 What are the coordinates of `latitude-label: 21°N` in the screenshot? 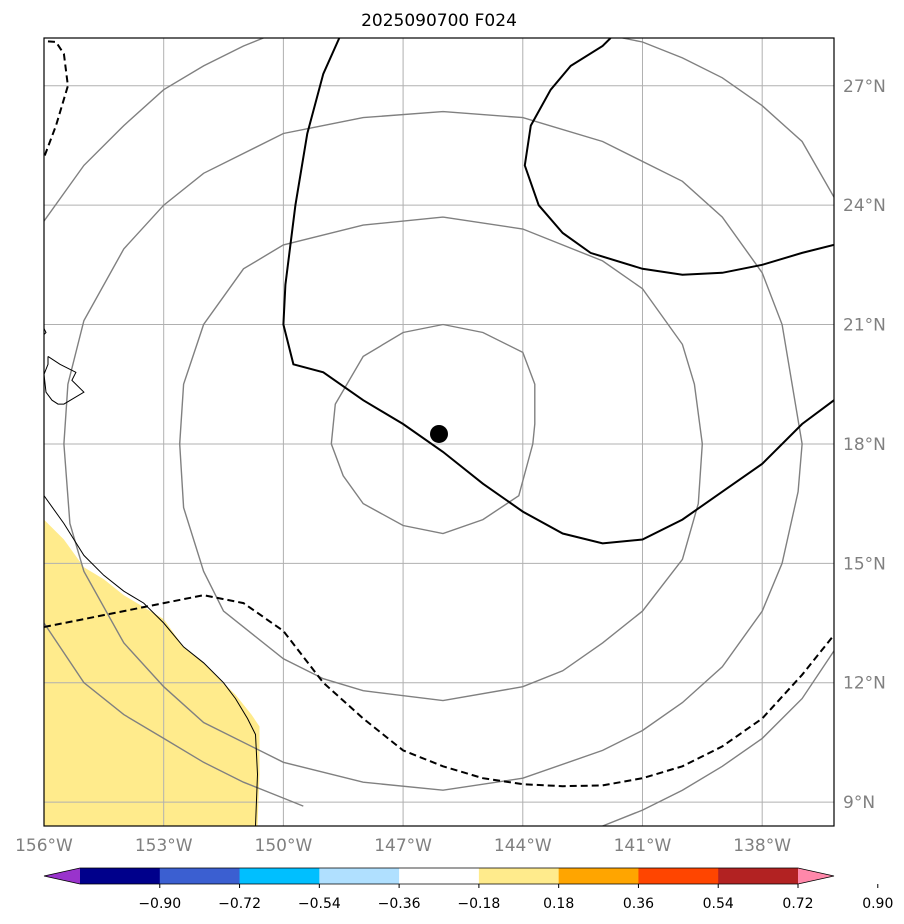 It's located at (864, 326).